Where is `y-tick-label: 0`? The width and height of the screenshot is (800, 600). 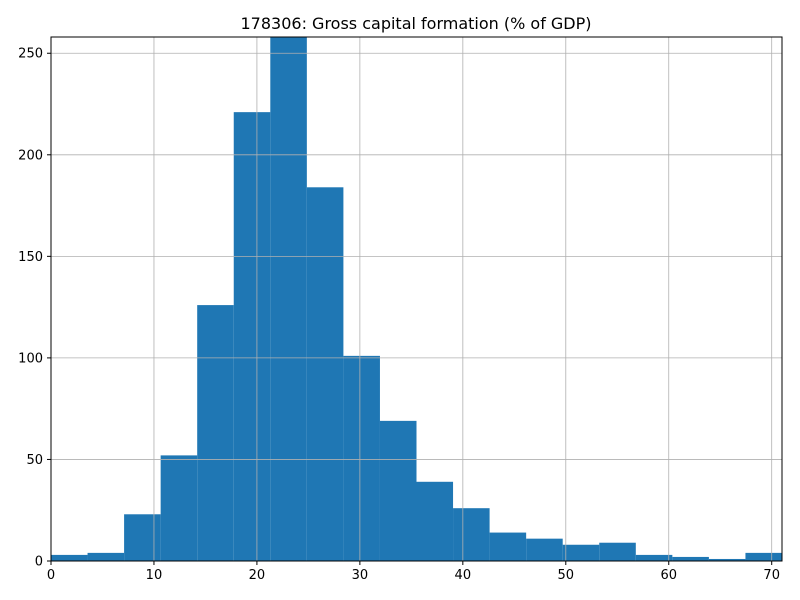 y-tick-label: 0 is located at coordinates (39, 562).